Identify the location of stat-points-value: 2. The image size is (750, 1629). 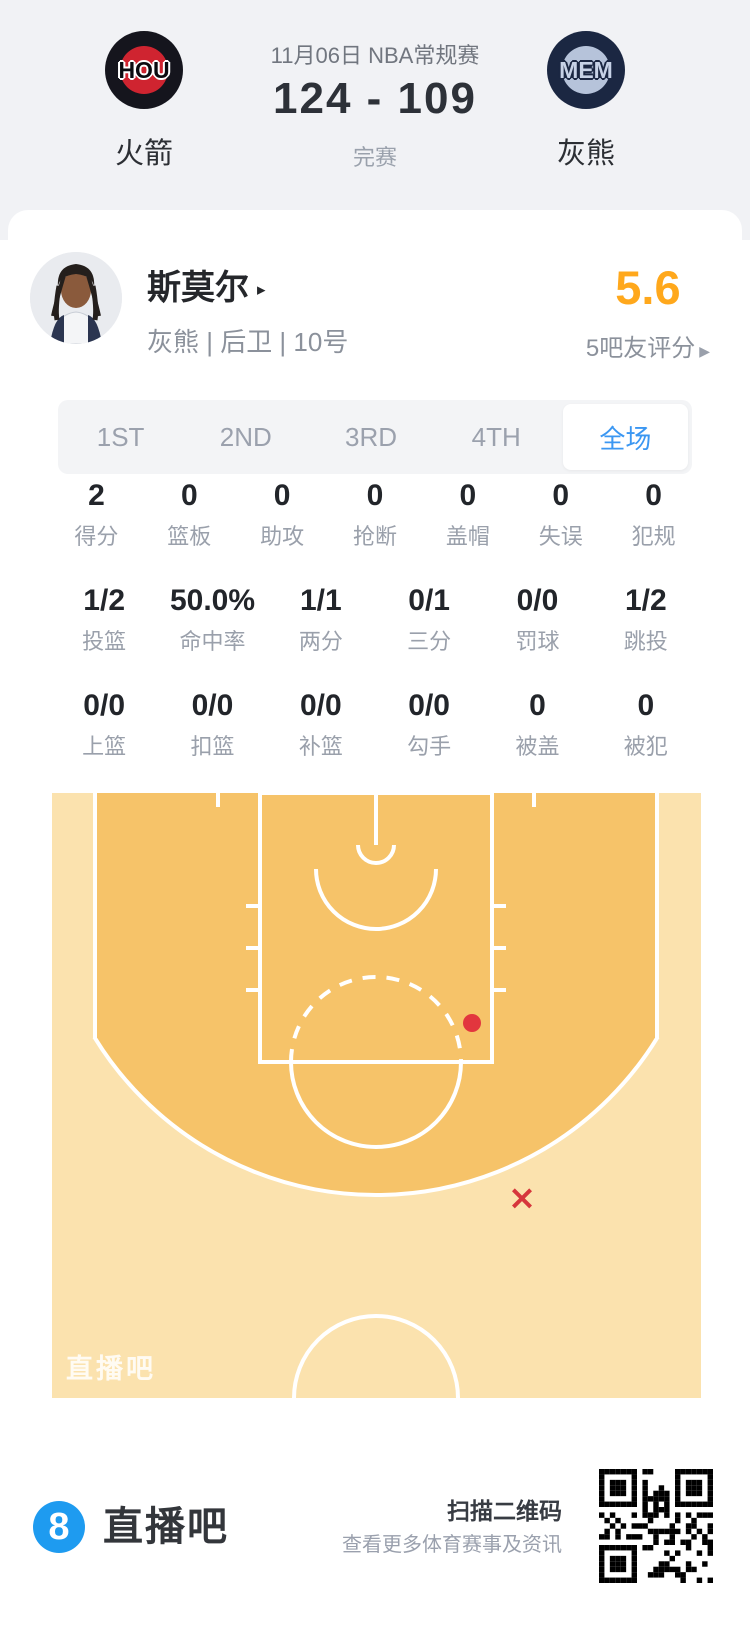
(96, 495).